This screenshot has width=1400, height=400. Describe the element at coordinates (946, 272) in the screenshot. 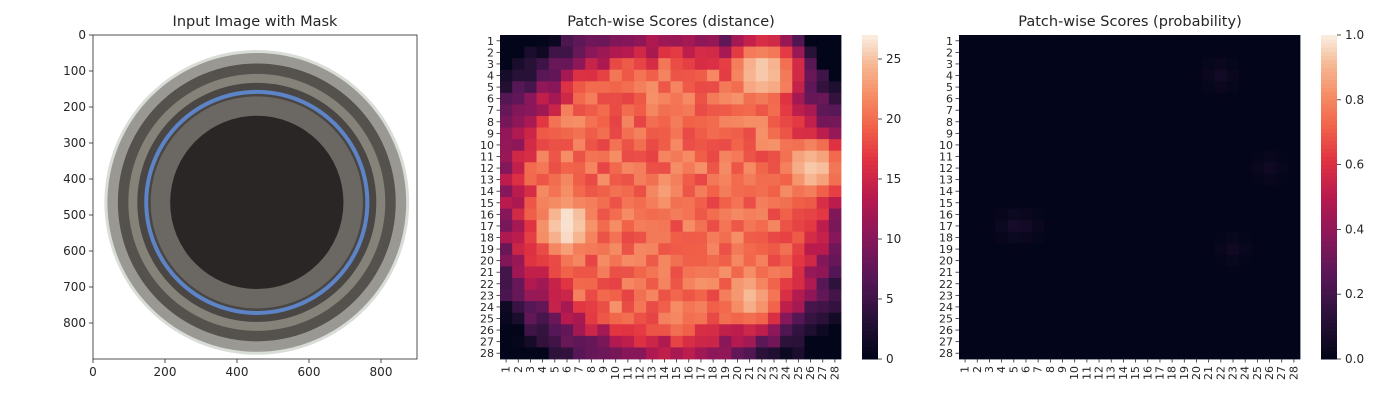

I see `heatmap-y-tick-label: 21` at that location.